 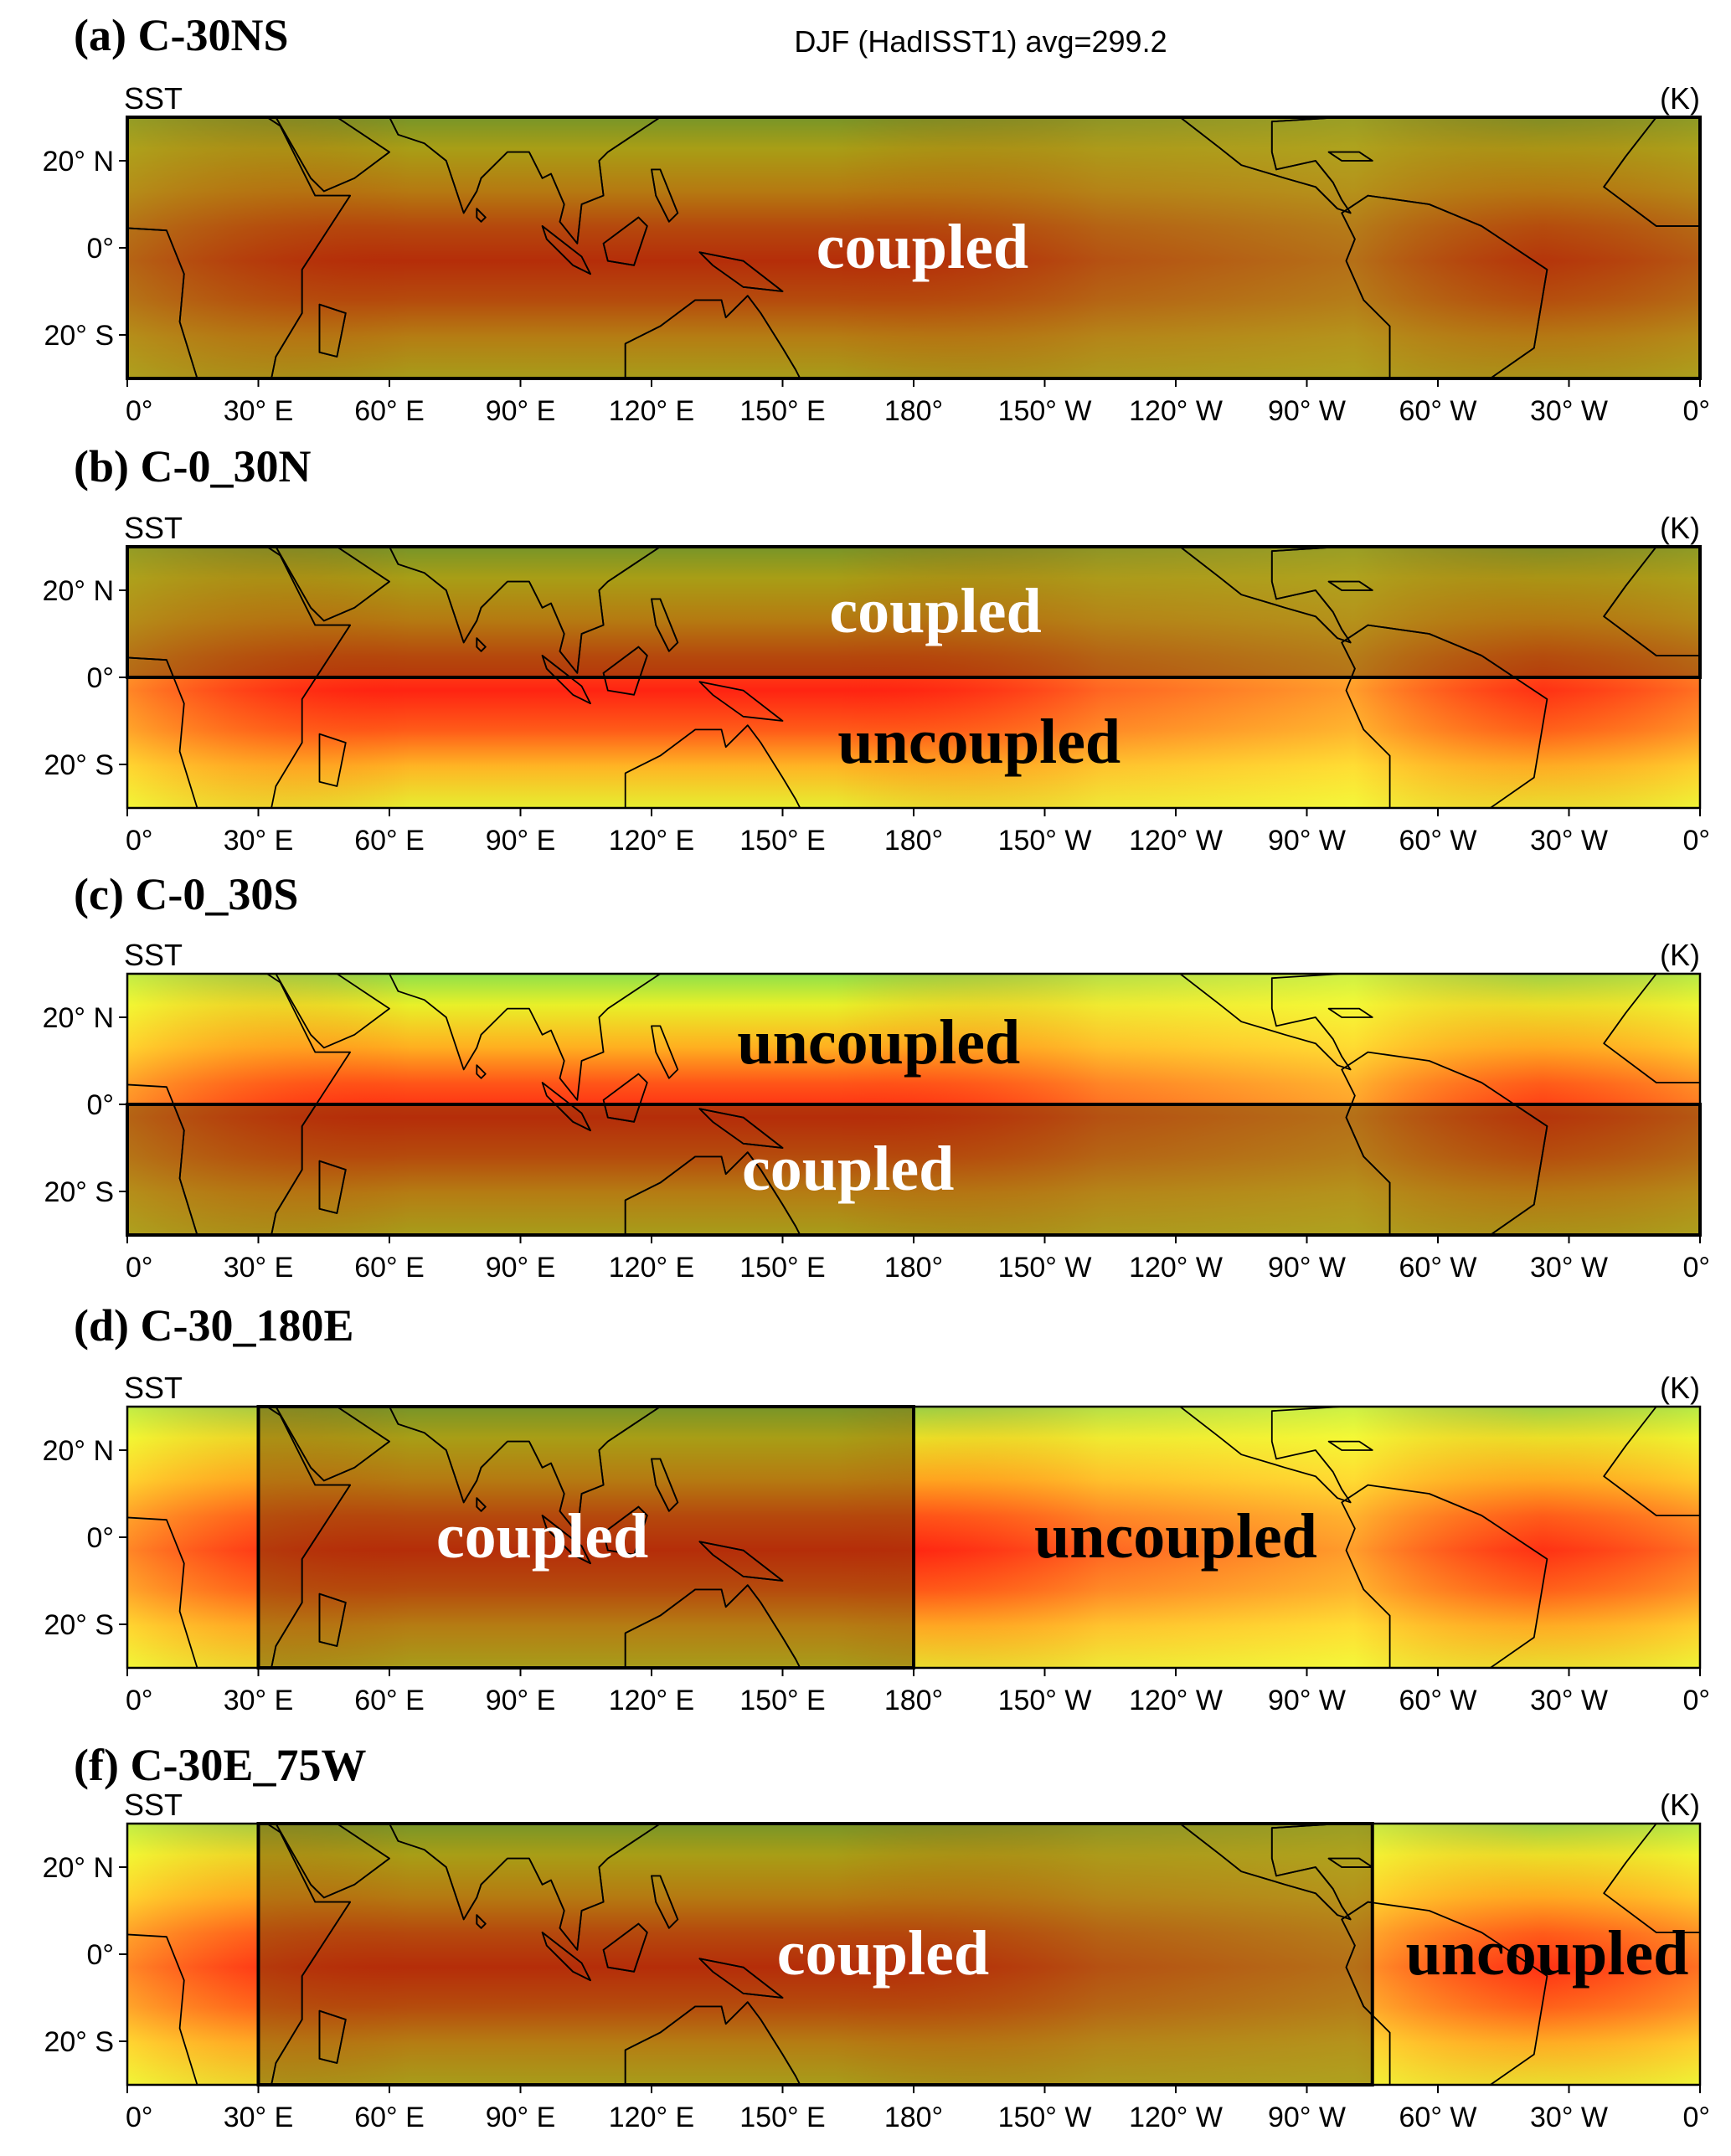 I want to click on land-india, so click(x=525, y=1037).